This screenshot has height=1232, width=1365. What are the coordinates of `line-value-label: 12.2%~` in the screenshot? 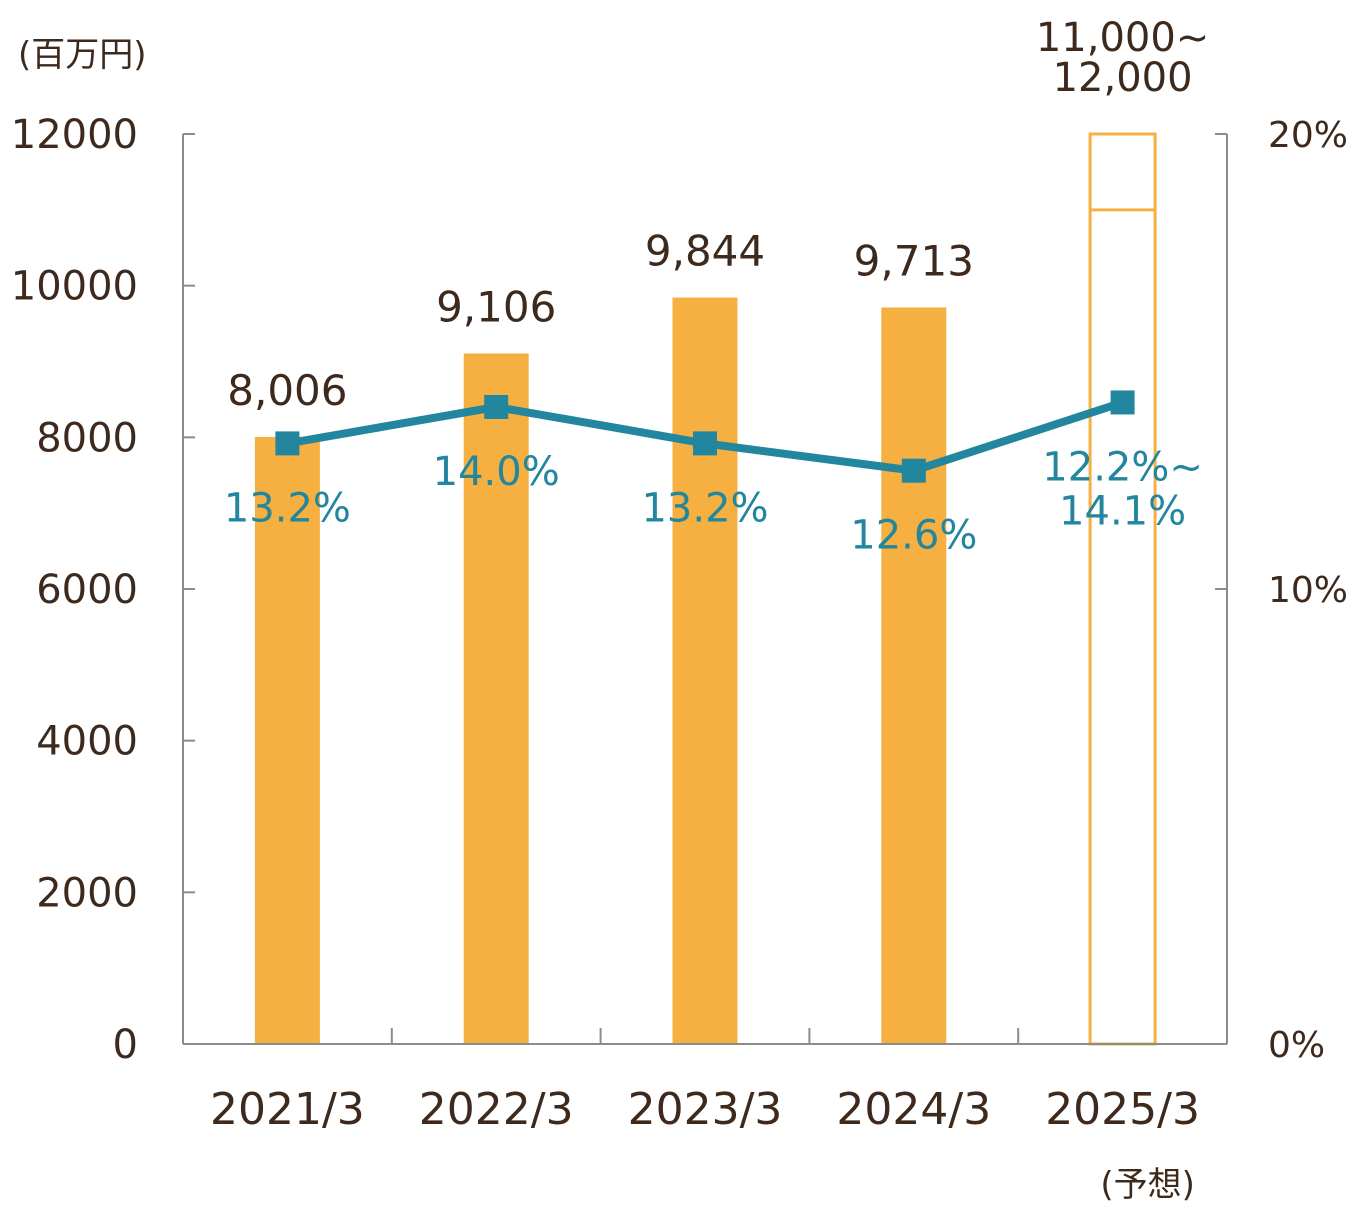 It's located at (1122, 467).